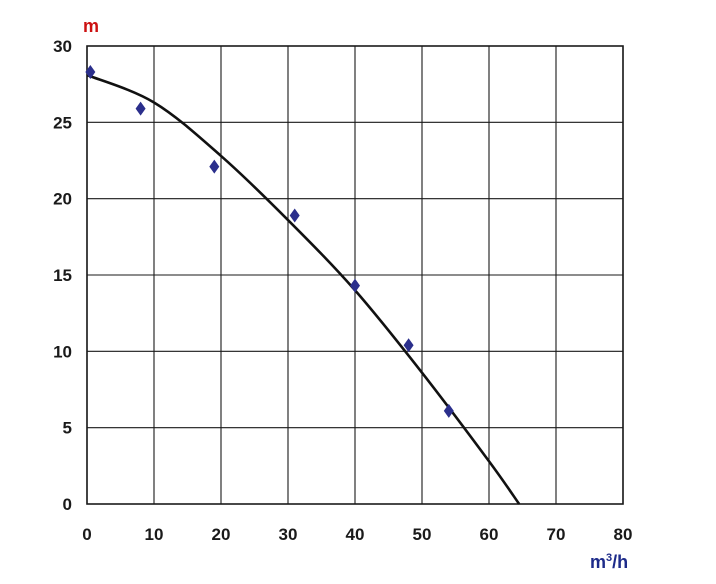 The width and height of the screenshot is (716, 584). I want to click on x-axis-label: m3/h, so click(609, 562).